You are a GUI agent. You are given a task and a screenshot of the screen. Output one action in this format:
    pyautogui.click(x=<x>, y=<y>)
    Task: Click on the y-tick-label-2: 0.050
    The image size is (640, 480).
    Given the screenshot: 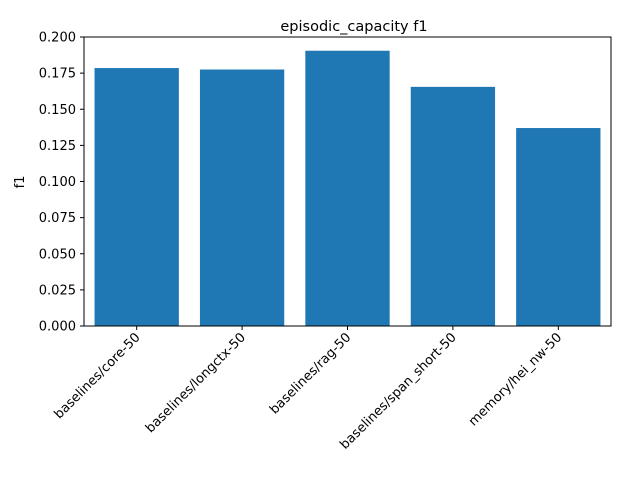 What is the action you would take?
    pyautogui.click(x=57, y=254)
    